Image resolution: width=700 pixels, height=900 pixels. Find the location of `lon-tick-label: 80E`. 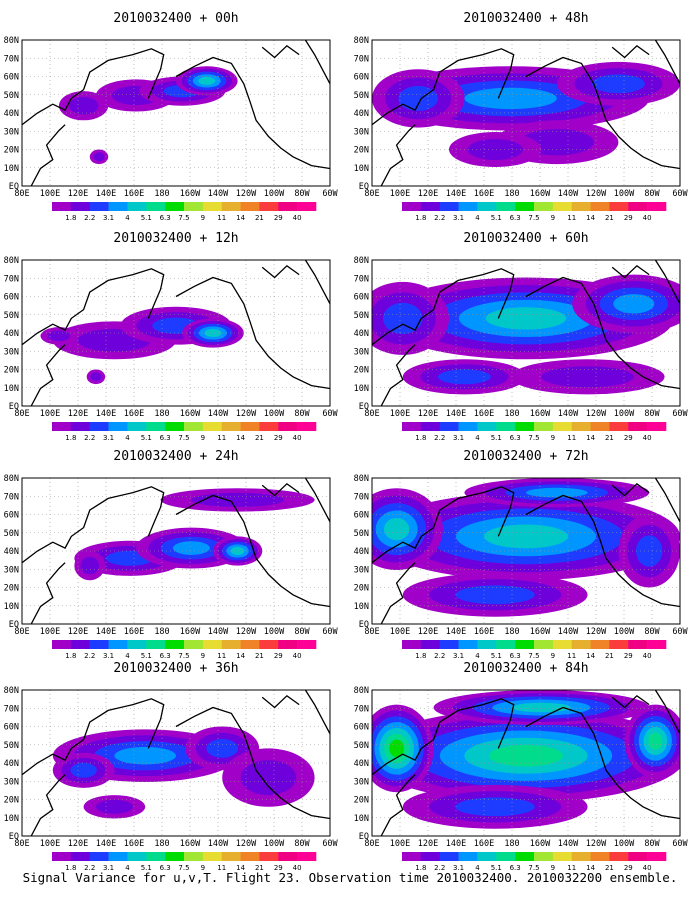

lon-tick-label: 80E is located at coordinates (21, 632).